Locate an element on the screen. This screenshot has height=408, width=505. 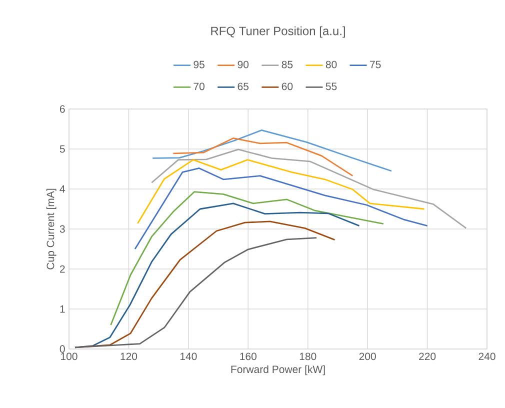
y-tick-label: 4 is located at coordinates (62, 189).